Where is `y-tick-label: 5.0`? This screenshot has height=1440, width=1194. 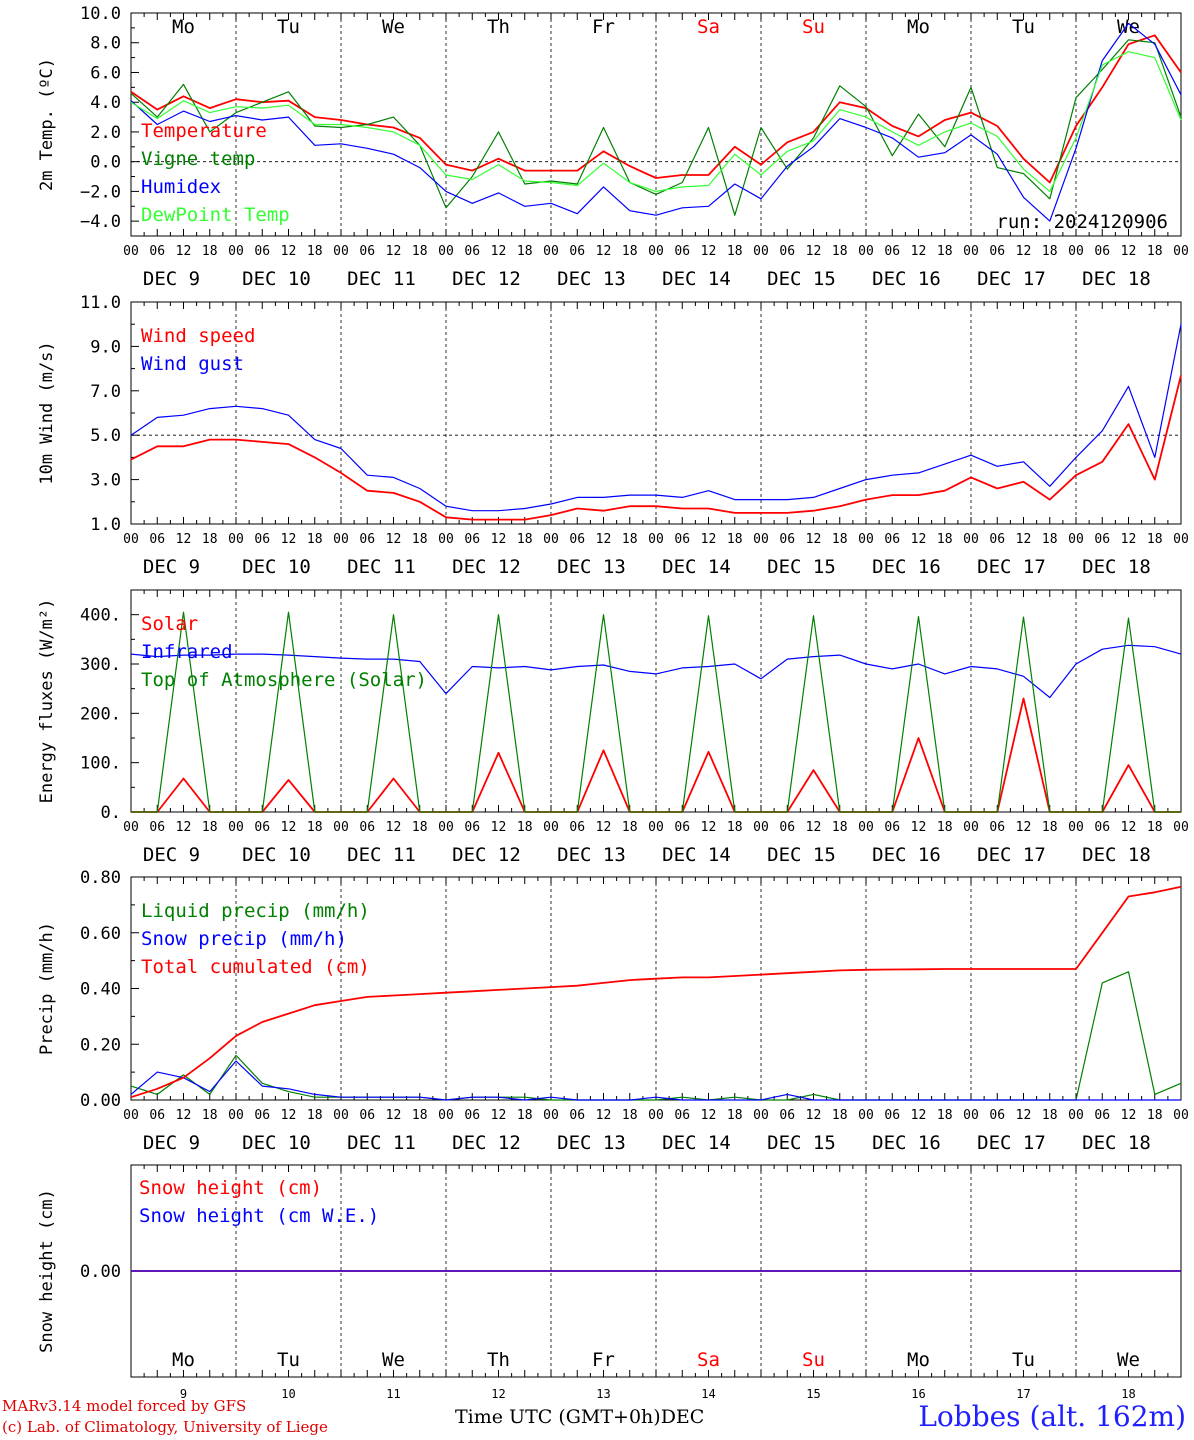 y-tick-label: 5.0 is located at coordinates (105, 436).